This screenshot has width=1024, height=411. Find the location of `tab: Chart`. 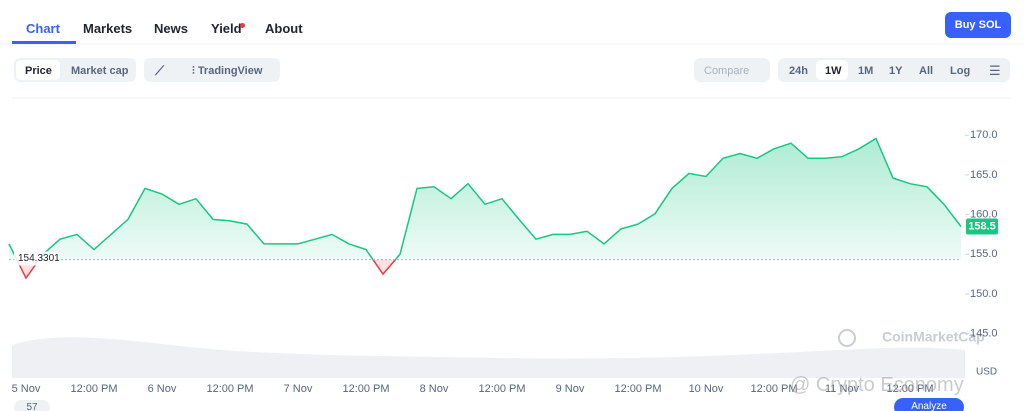

tab: Chart is located at coordinates (43, 28).